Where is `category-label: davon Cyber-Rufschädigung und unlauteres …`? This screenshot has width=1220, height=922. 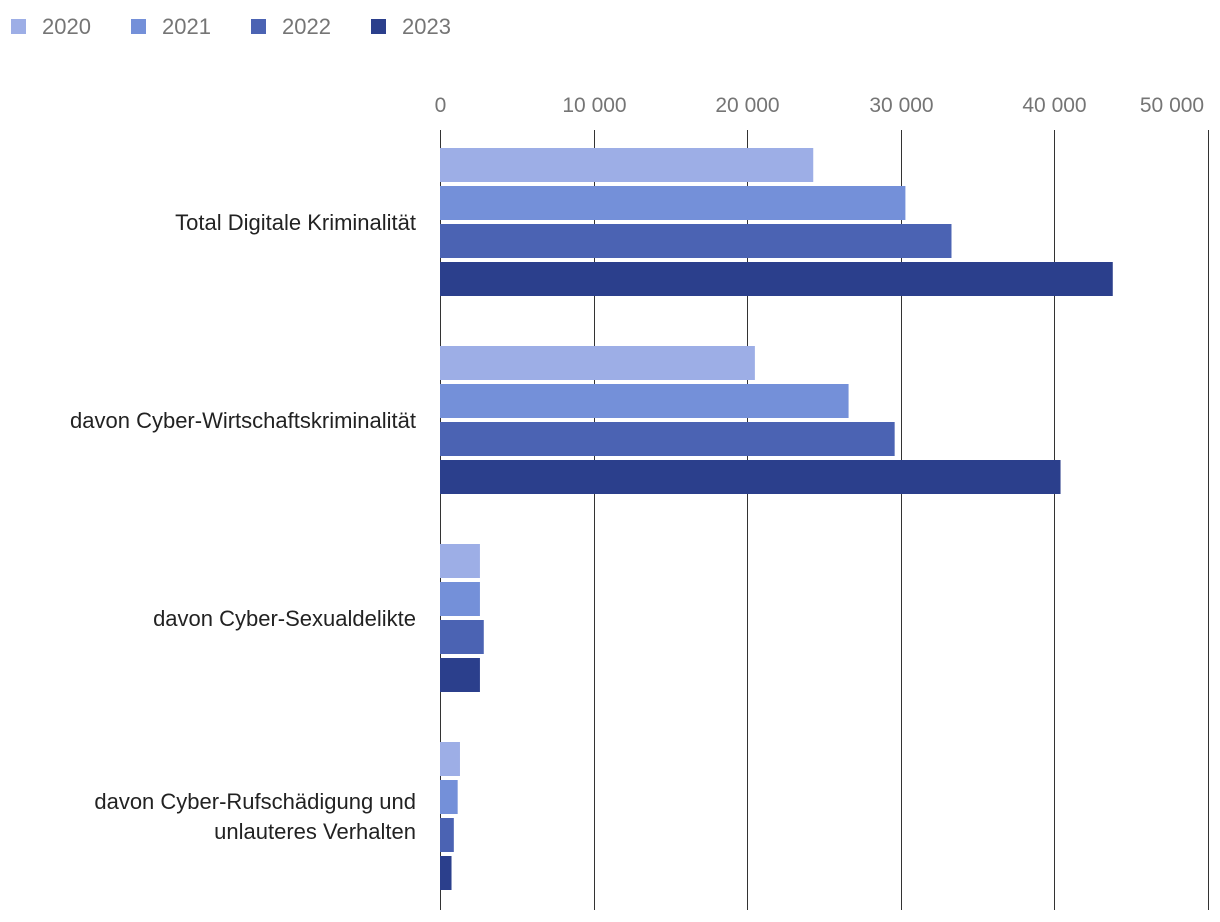 category-label: davon Cyber-Rufschädigung und unlauteres … is located at coordinates (255, 816).